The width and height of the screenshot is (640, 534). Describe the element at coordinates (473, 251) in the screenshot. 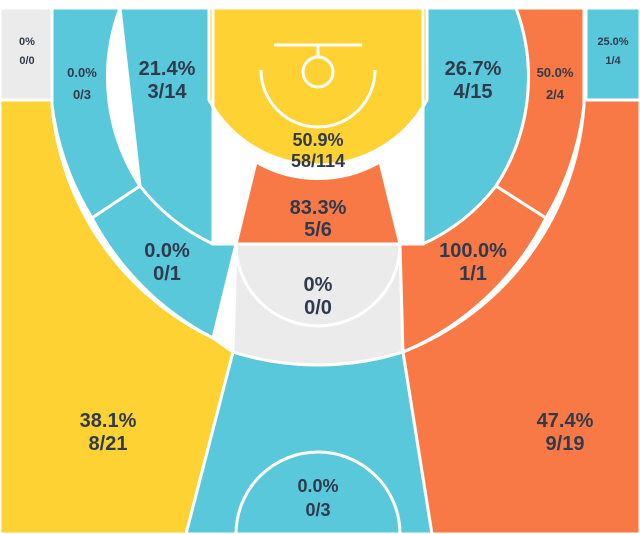

I see `zone-pct-label: 100.0%` at that location.